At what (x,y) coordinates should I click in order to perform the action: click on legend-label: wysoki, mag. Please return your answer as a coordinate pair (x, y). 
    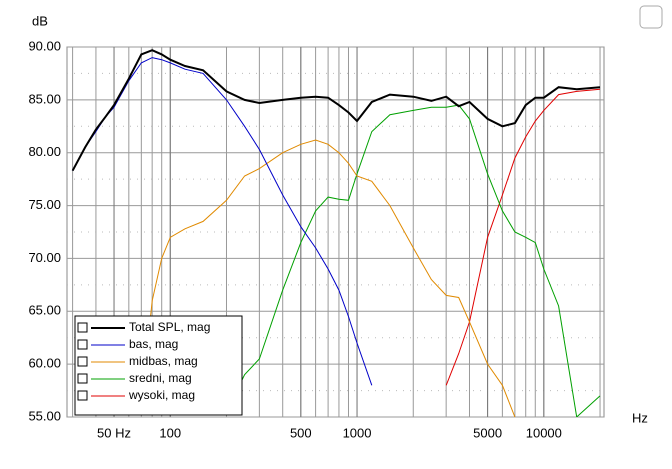
    Looking at the image, I should click on (161, 395).